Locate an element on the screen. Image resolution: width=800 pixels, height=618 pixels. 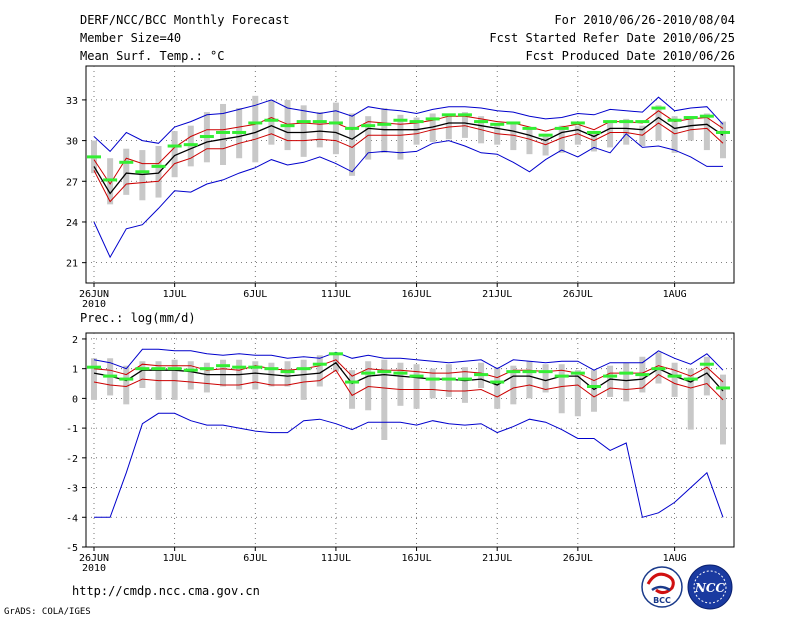
ncc-logo: NCC is located at coordinates (710, 587).